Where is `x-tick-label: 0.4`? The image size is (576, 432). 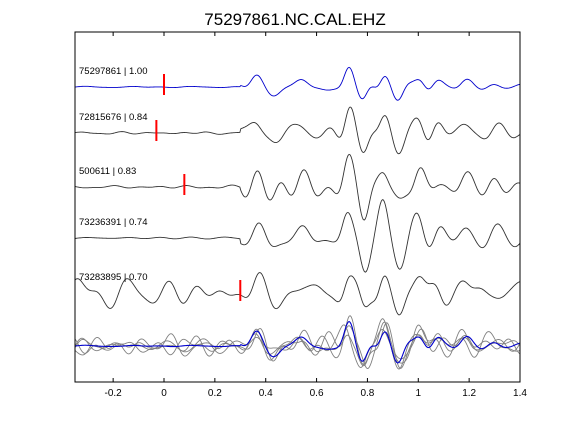 x-tick-label: 0.4 is located at coordinates (266, 393).